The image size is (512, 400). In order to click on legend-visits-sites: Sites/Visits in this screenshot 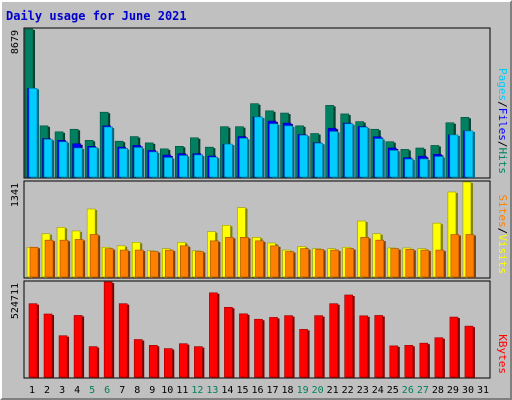, I will do `click(502, 235)`.